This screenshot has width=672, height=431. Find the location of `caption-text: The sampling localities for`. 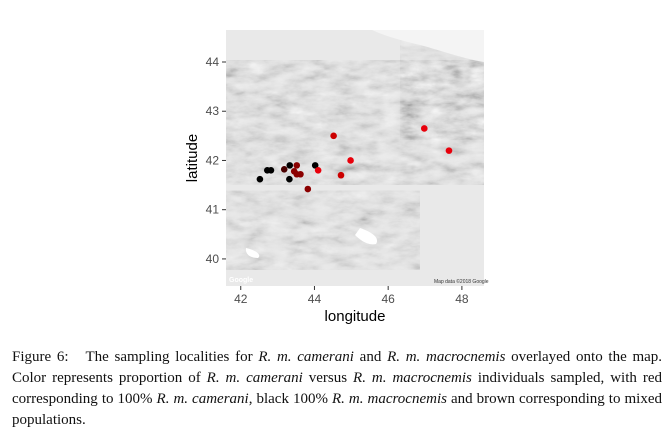

caption-text: The sampling localities for is located at coordinates (169, 357).